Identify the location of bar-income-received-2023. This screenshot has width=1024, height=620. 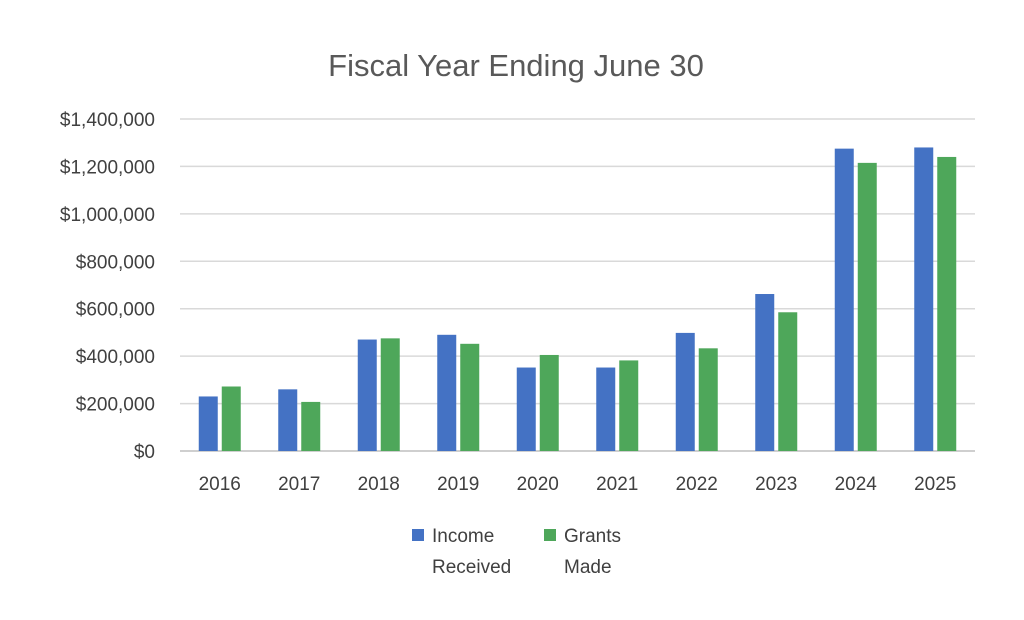
(765, 372).